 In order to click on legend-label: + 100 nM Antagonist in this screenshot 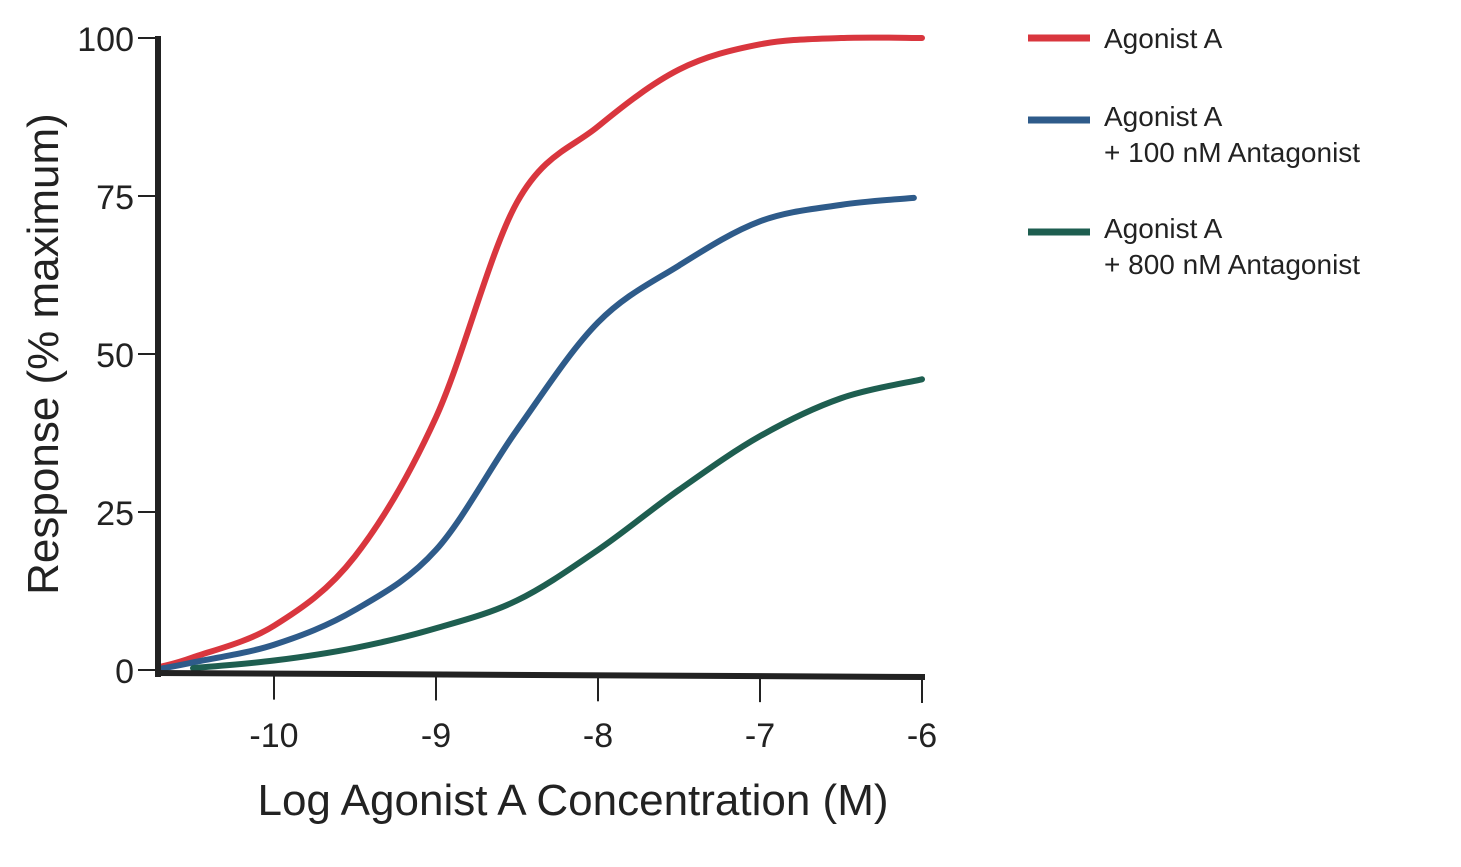, I will do `click(1232, 152)`.